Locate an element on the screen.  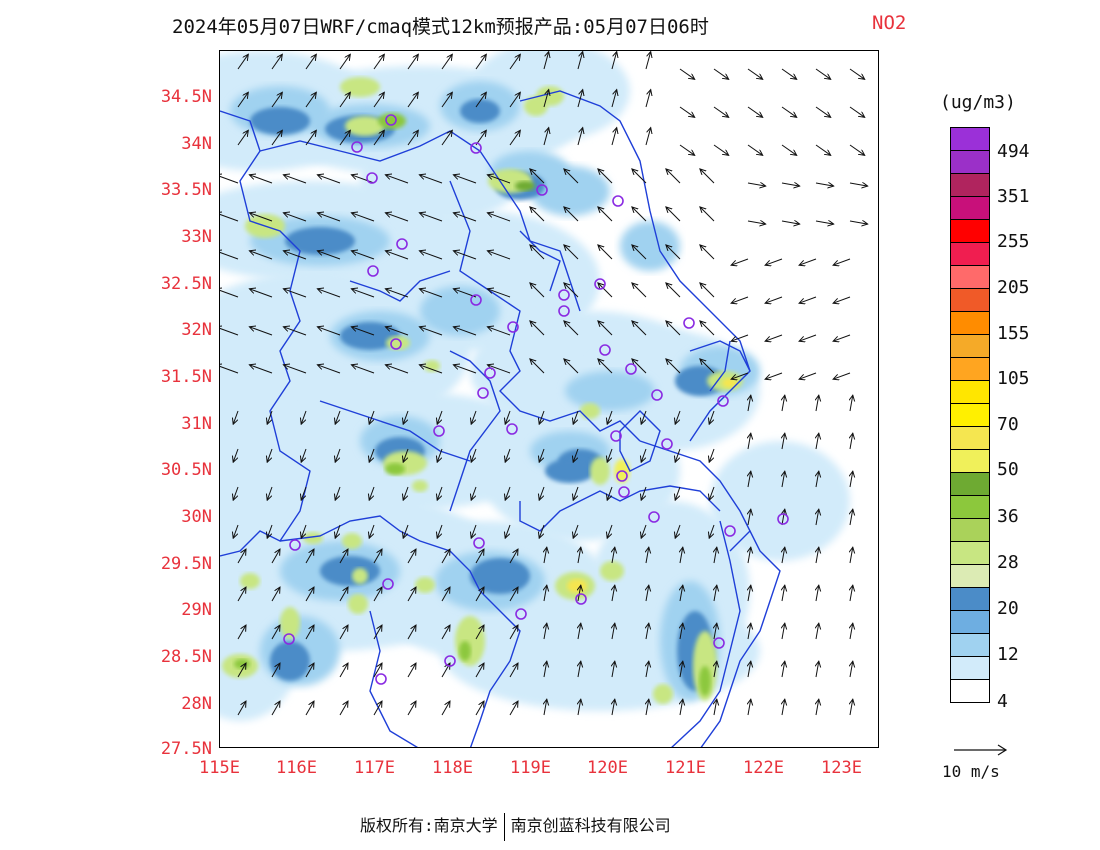
lat-label: 30.5N is located at coordinates (186, 470).